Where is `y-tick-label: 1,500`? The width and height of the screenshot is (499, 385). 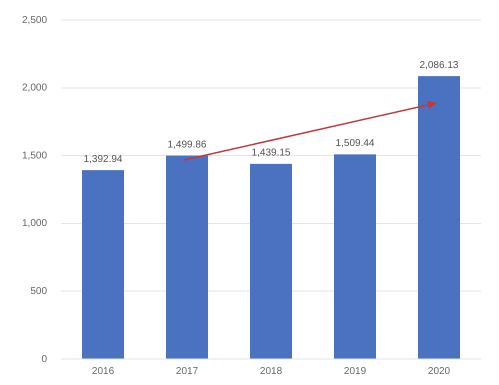
y-tick-label: 1,500 is located at coordinates (35, 156).